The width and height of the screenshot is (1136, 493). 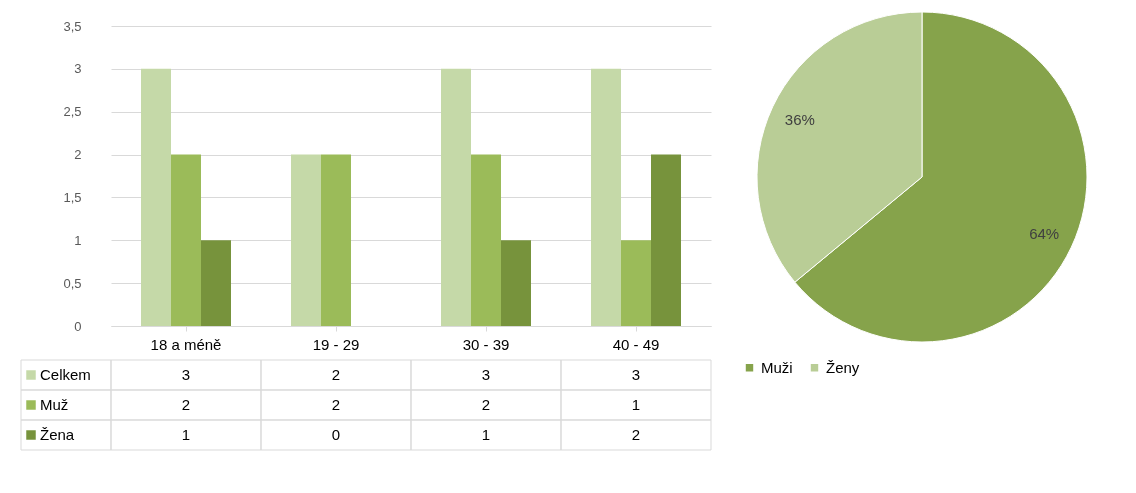 What do you see at coordinates (636, 344) in the screenshot?
I see `x-tick-label: 40 - 49` at bounding box center [636, 344].